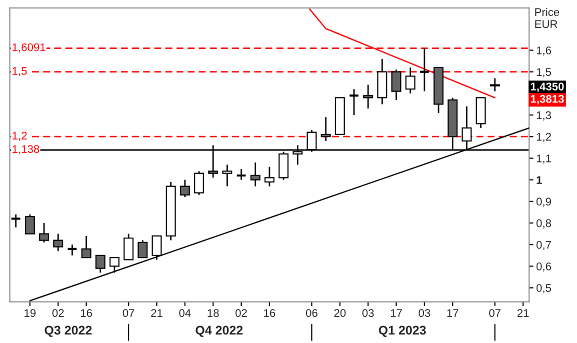 Image resolution: width=577 pixels, height=343 pixels. What do you see at coordinates (312, 313) in the screenshot?
I see `x-tick-label: 06` at bounding box center [312, 313].